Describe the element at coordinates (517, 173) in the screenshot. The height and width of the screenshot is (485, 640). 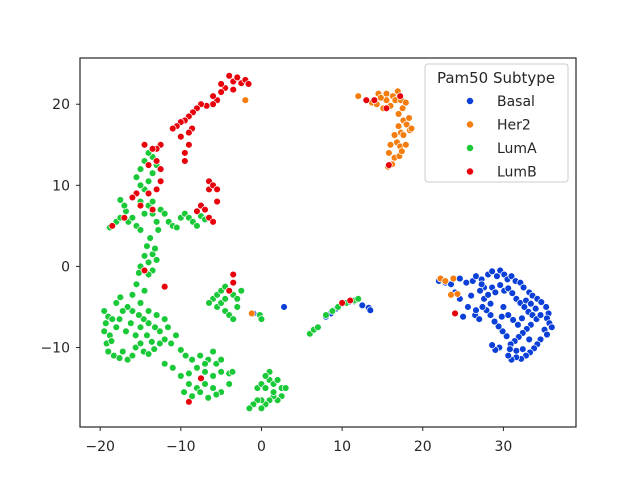
I see `legend-label-lumb: LumB` at that location.